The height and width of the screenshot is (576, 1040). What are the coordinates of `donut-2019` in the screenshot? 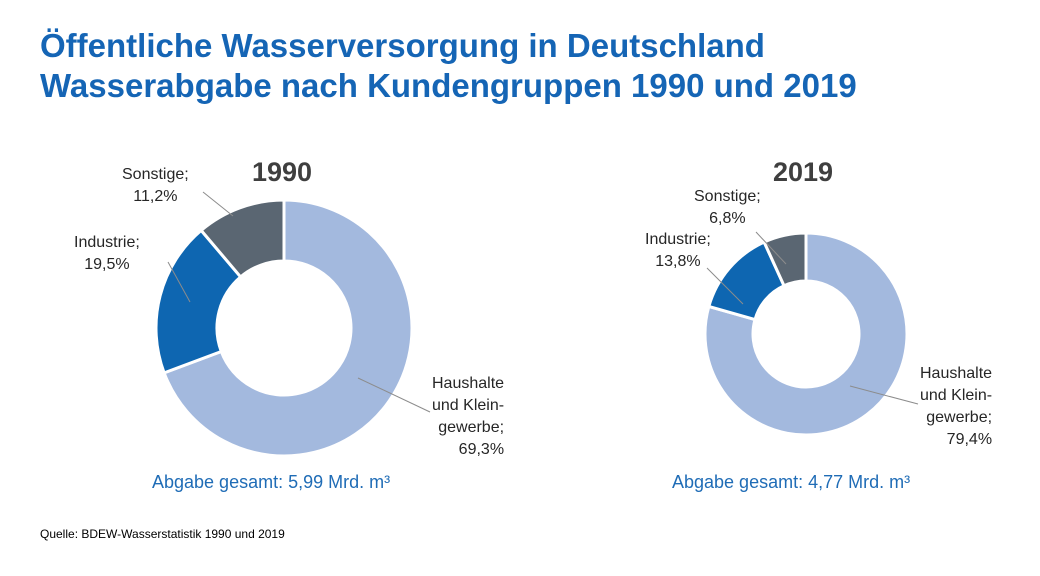 It's located at (806, 334).